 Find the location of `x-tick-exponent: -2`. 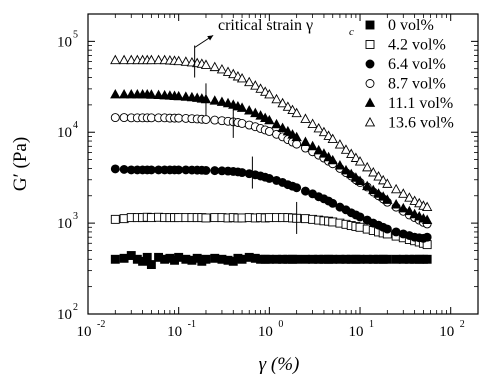

x-tick-exponent: -2 is located at coordinates (101, 324).